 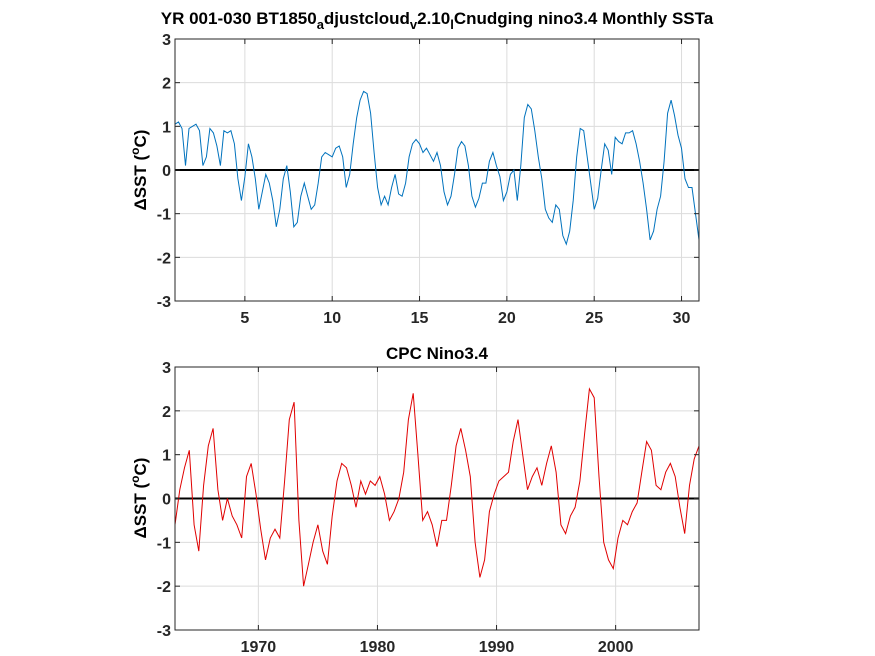 What do you see at coordinates (367, 18) in the screenshot?
I see `title-part: djustcloud` at bounding box center [367, 18].